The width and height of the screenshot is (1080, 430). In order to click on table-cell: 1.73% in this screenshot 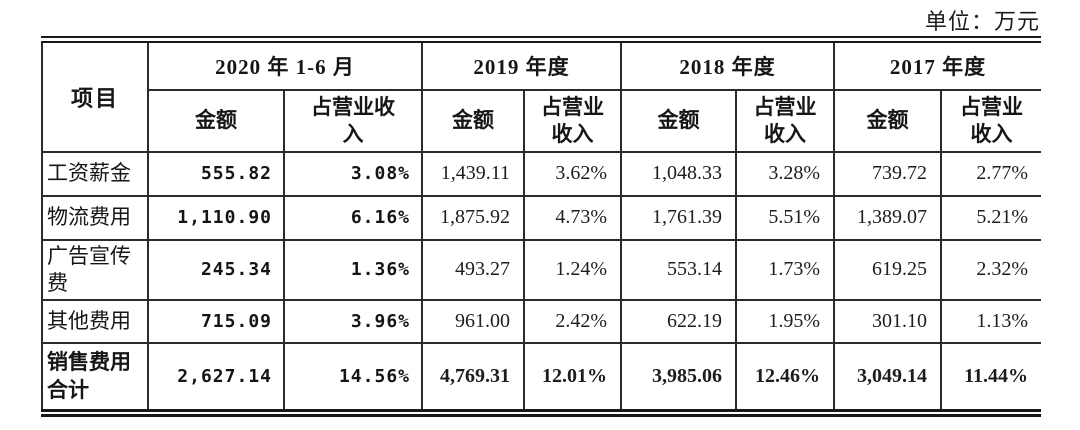, I will do `click(785, 270)`.